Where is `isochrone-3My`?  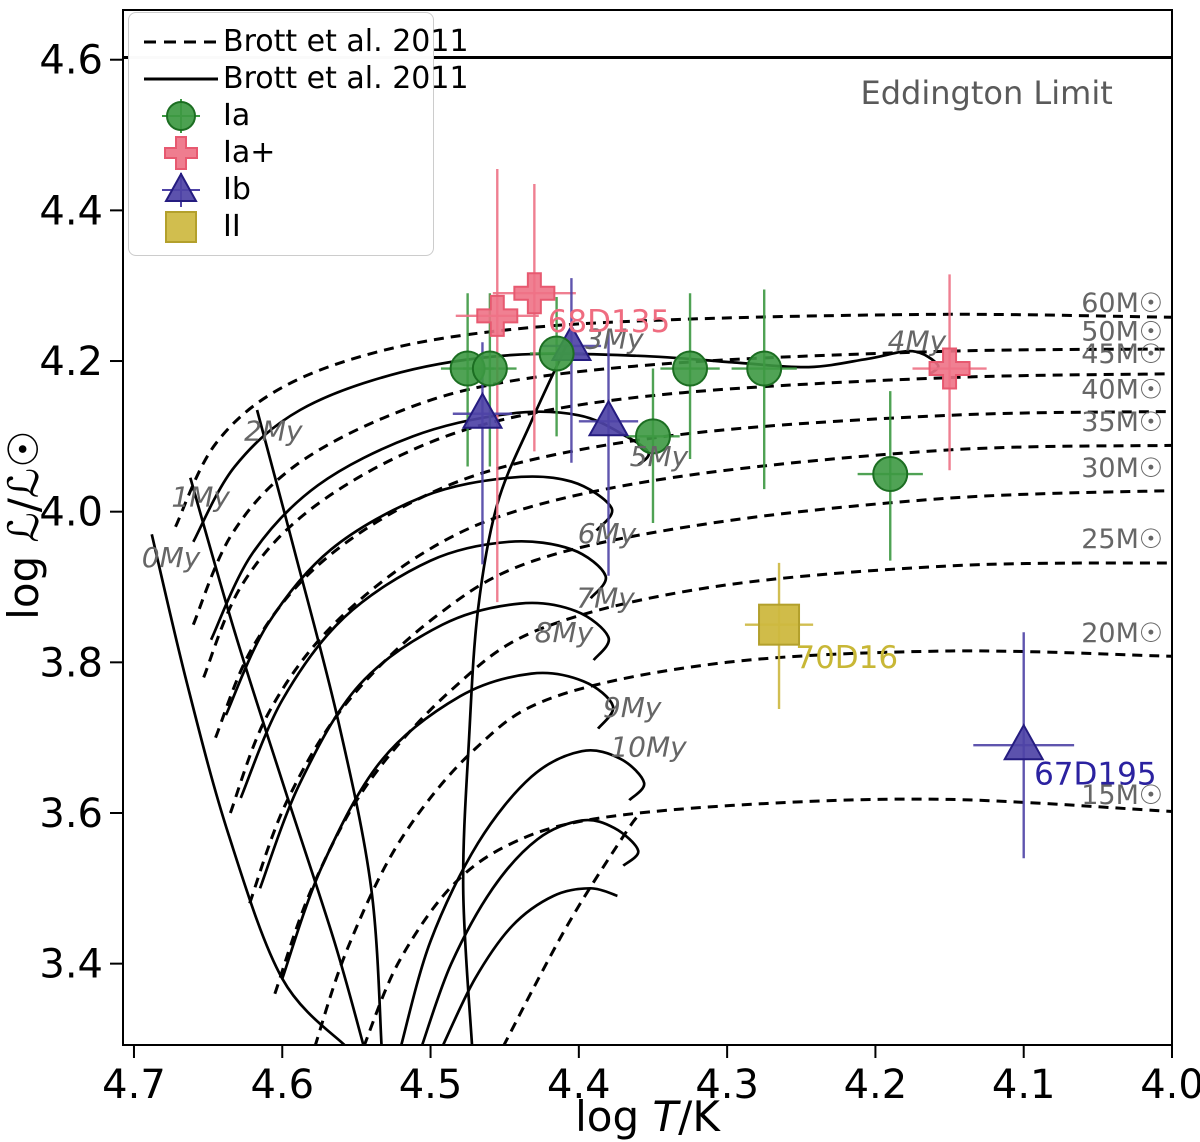
isochrone-3My is located at coordinates (515, 694).